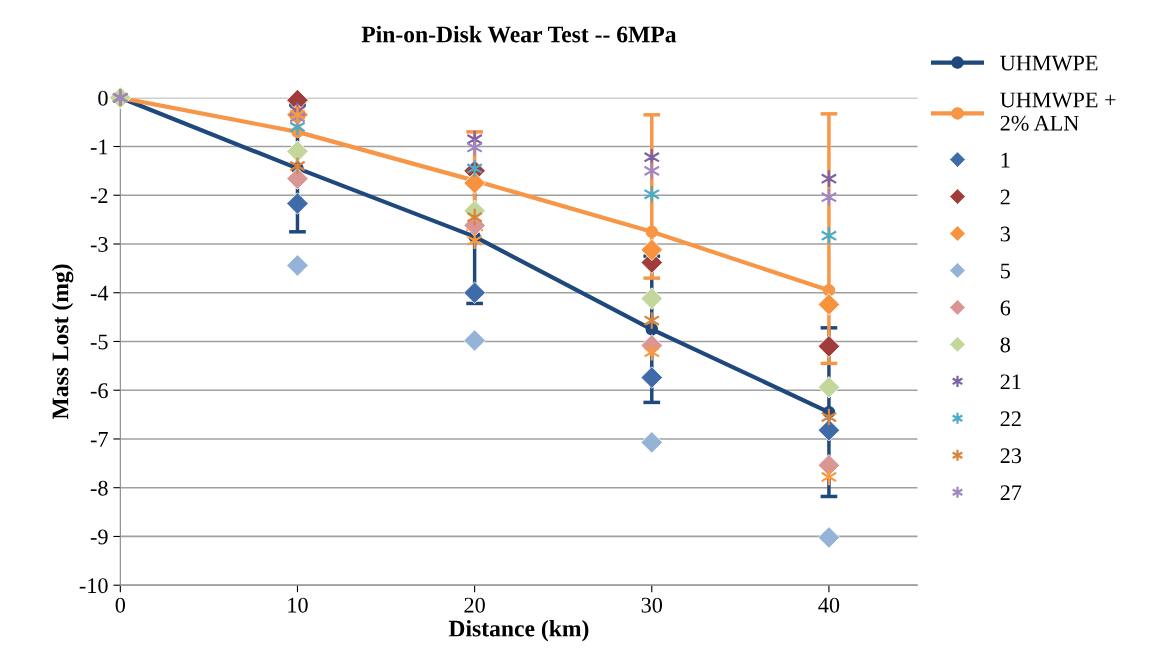 The height and width of the screenshot is (665, 1157). I want to click on y-tick-label: -10, so click(93, 586).